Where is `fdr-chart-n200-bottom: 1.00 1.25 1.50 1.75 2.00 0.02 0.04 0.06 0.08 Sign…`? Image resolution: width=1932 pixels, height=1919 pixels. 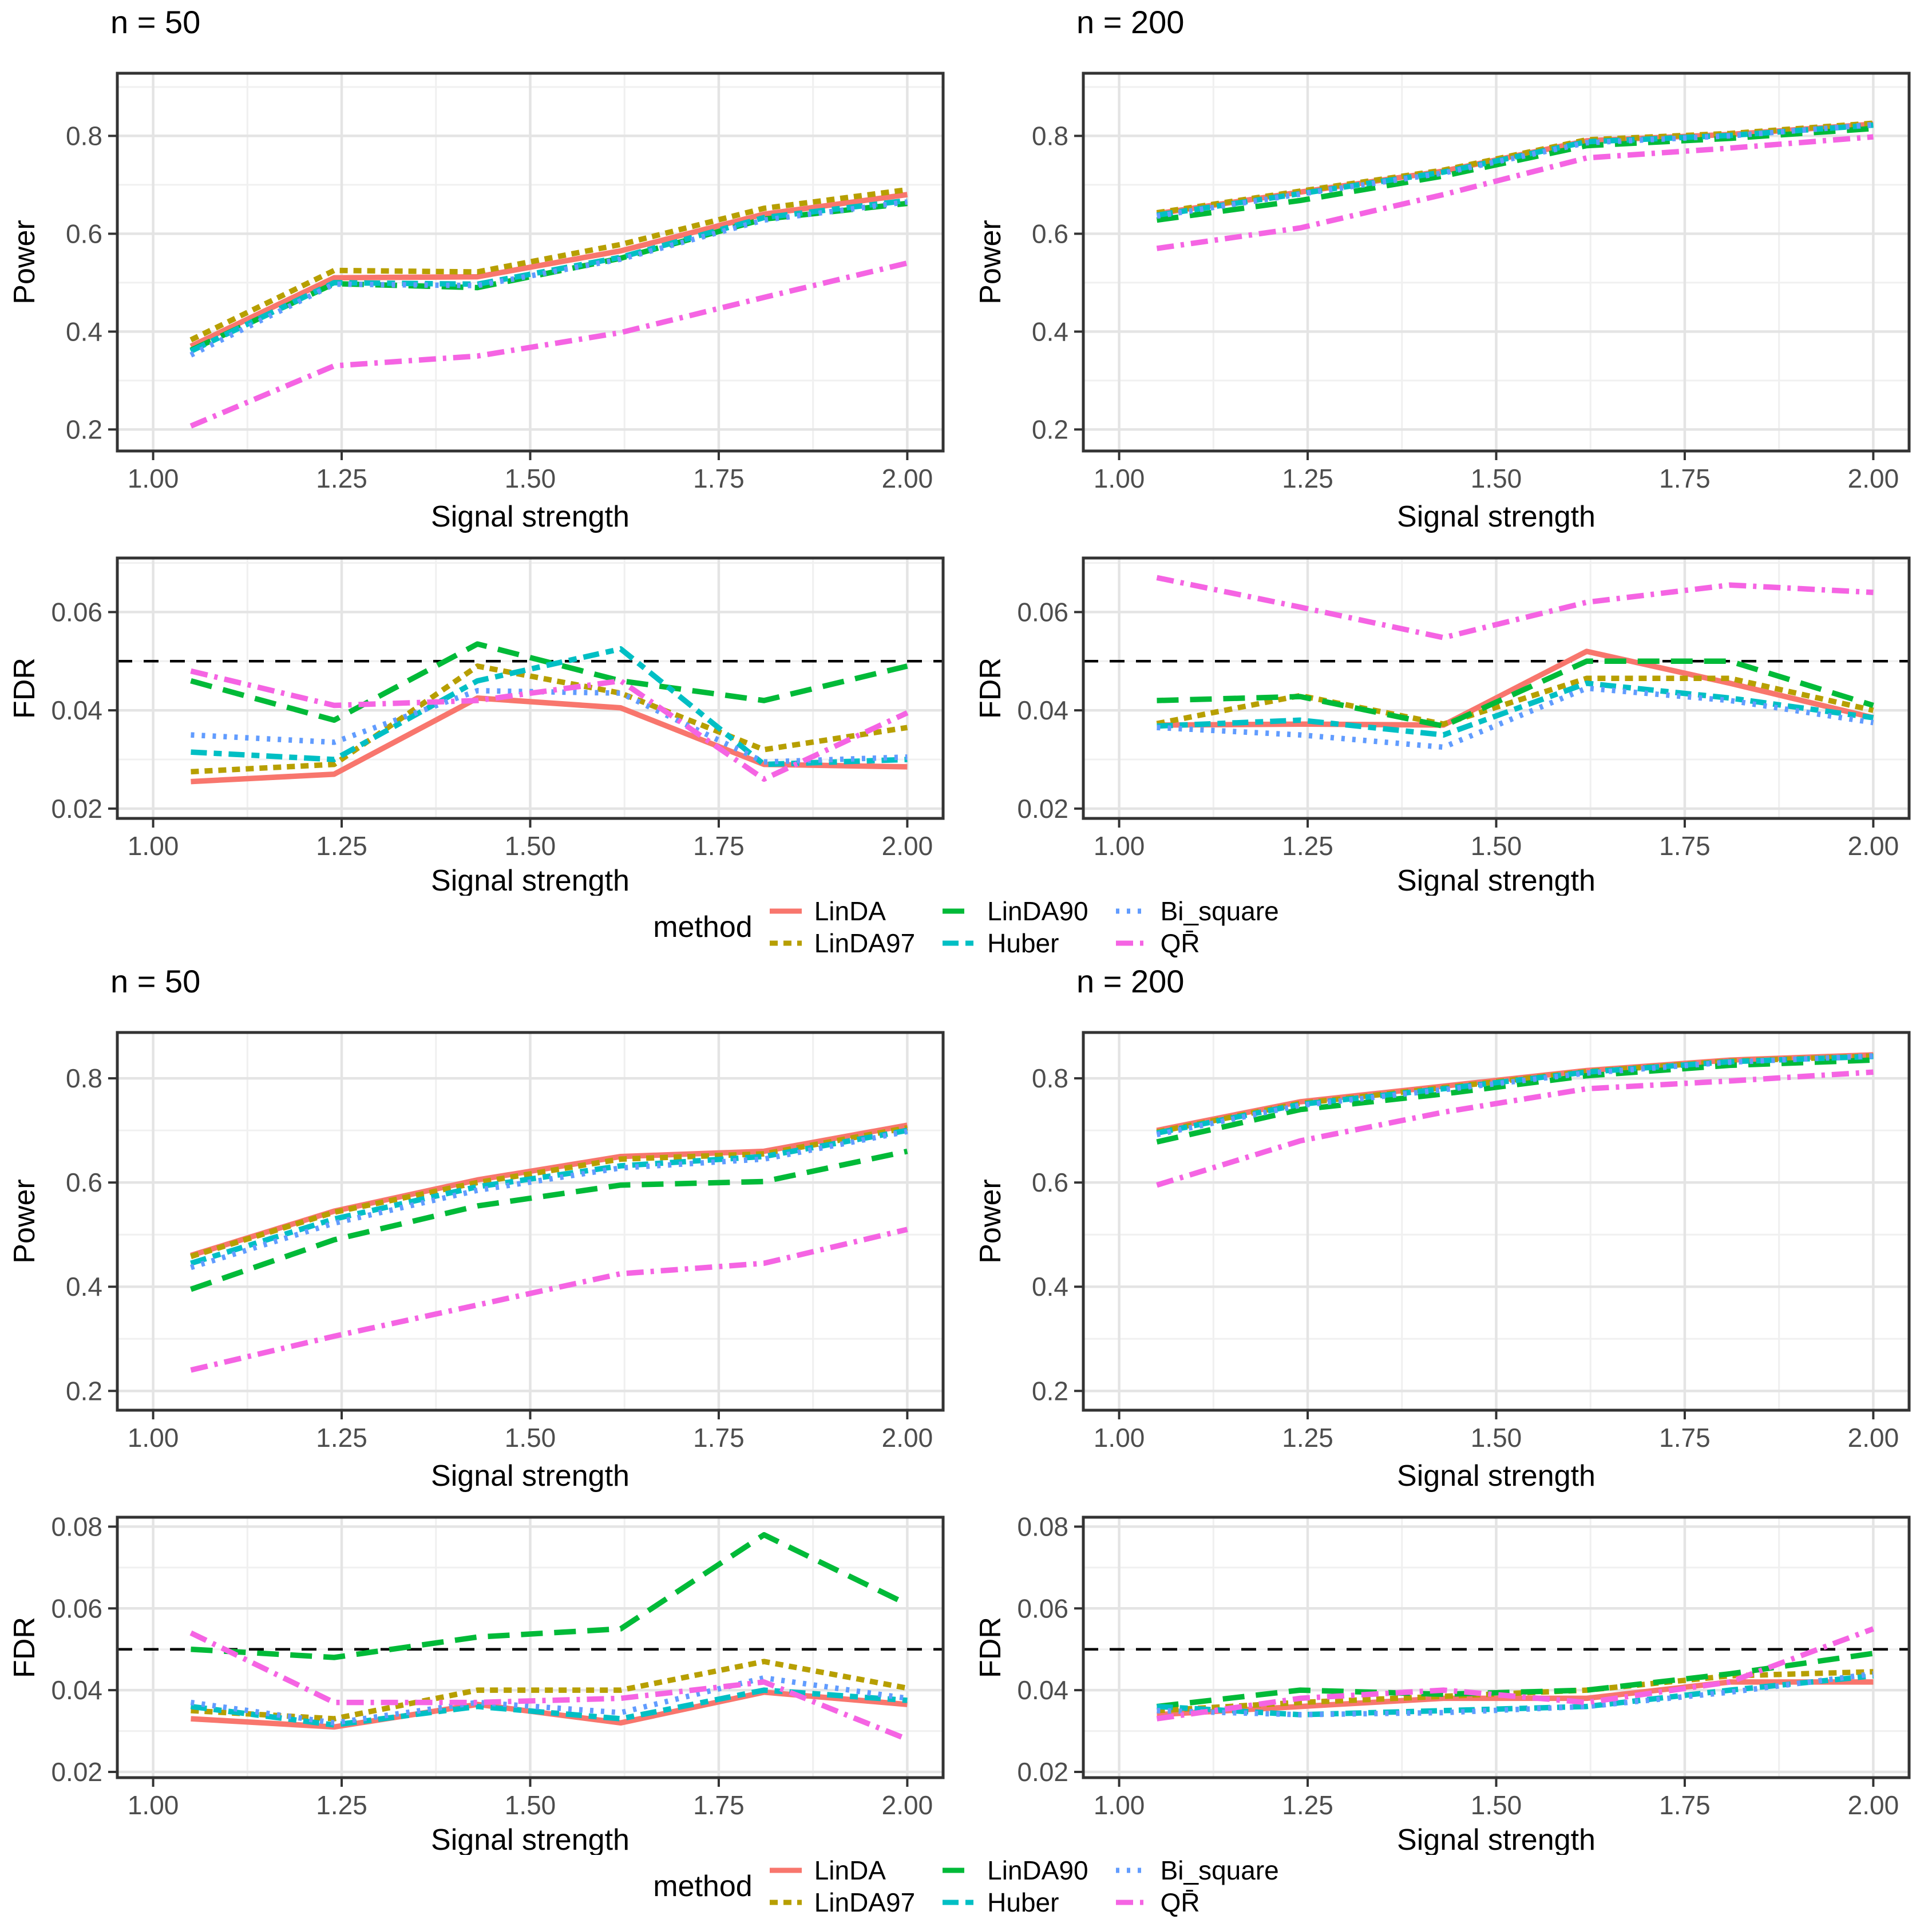 fdr-chart-n200-bottom: 1.00 1.25 1.50 1.75 2.00 0.02 0.04 0.06 0.08 Sign… is located at coordinates (1442, 1683).